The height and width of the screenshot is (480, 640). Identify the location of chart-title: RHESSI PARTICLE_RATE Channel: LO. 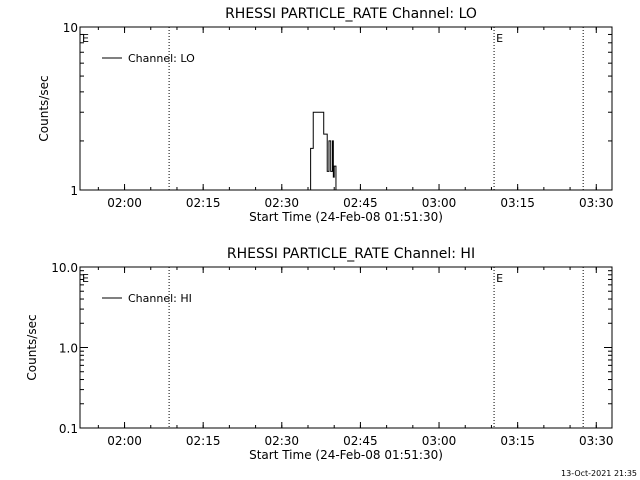
(351, 14).